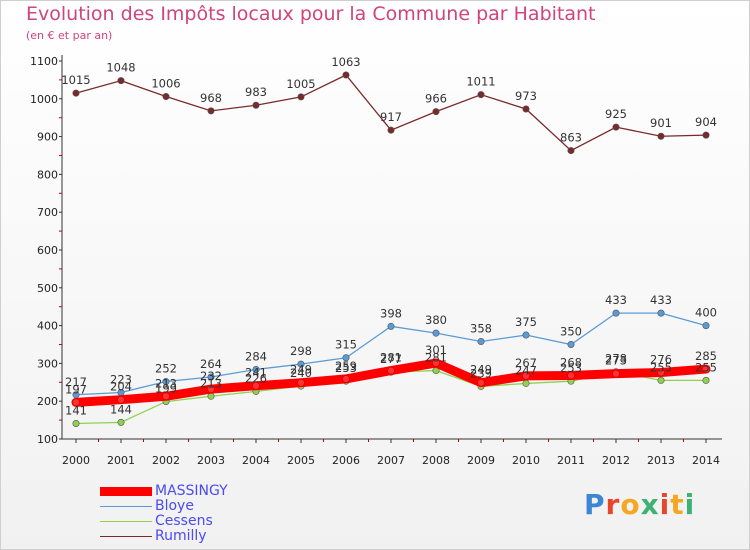 The image size is (750, 550). I want to click on data-label-rumilly: 966, so click(436, 99).